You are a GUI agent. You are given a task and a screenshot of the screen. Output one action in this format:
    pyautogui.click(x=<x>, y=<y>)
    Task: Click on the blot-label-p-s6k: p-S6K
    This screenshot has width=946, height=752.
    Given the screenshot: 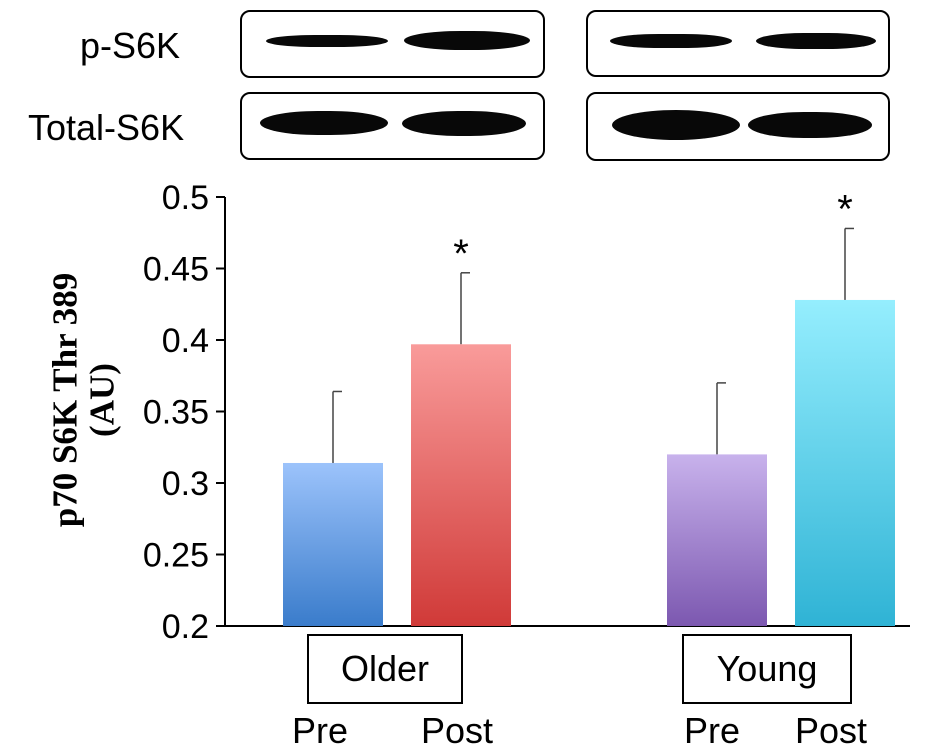 What is the action you would take?
    pyautogui.click(x=130, y=45)
    